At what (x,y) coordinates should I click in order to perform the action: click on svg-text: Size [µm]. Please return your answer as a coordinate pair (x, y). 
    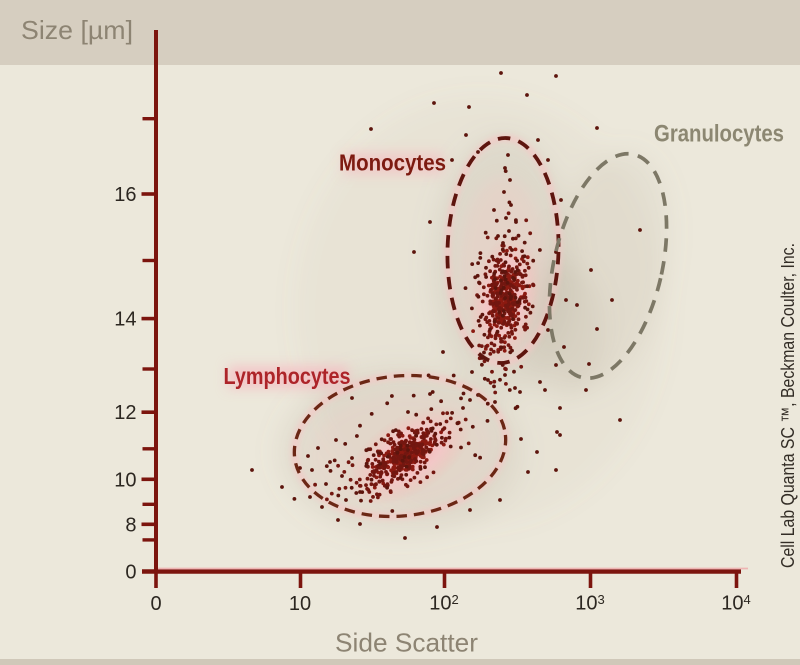
    Looking at the image, I should click on (77, 30).